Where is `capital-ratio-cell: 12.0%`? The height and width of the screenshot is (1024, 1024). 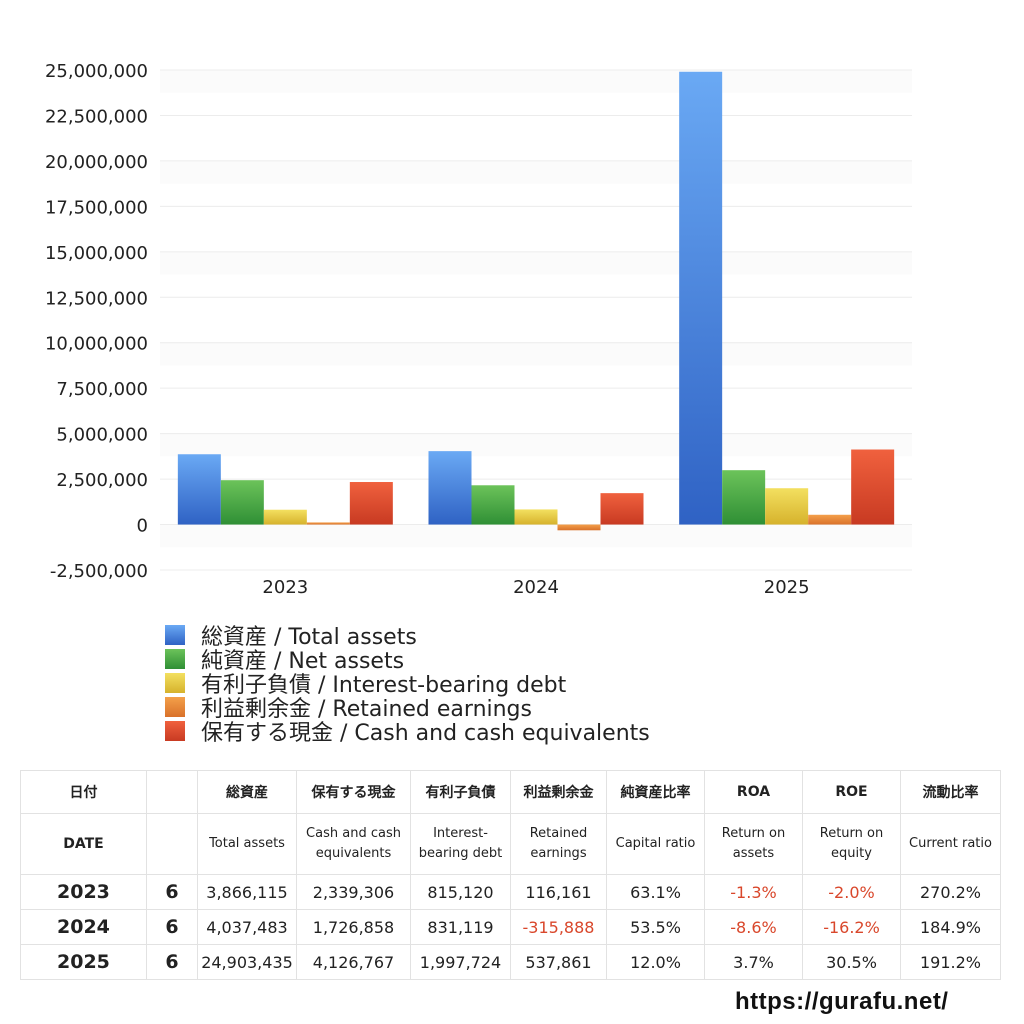 capital-ratio-cell: 12.0% is located at coordinates (655, 962).